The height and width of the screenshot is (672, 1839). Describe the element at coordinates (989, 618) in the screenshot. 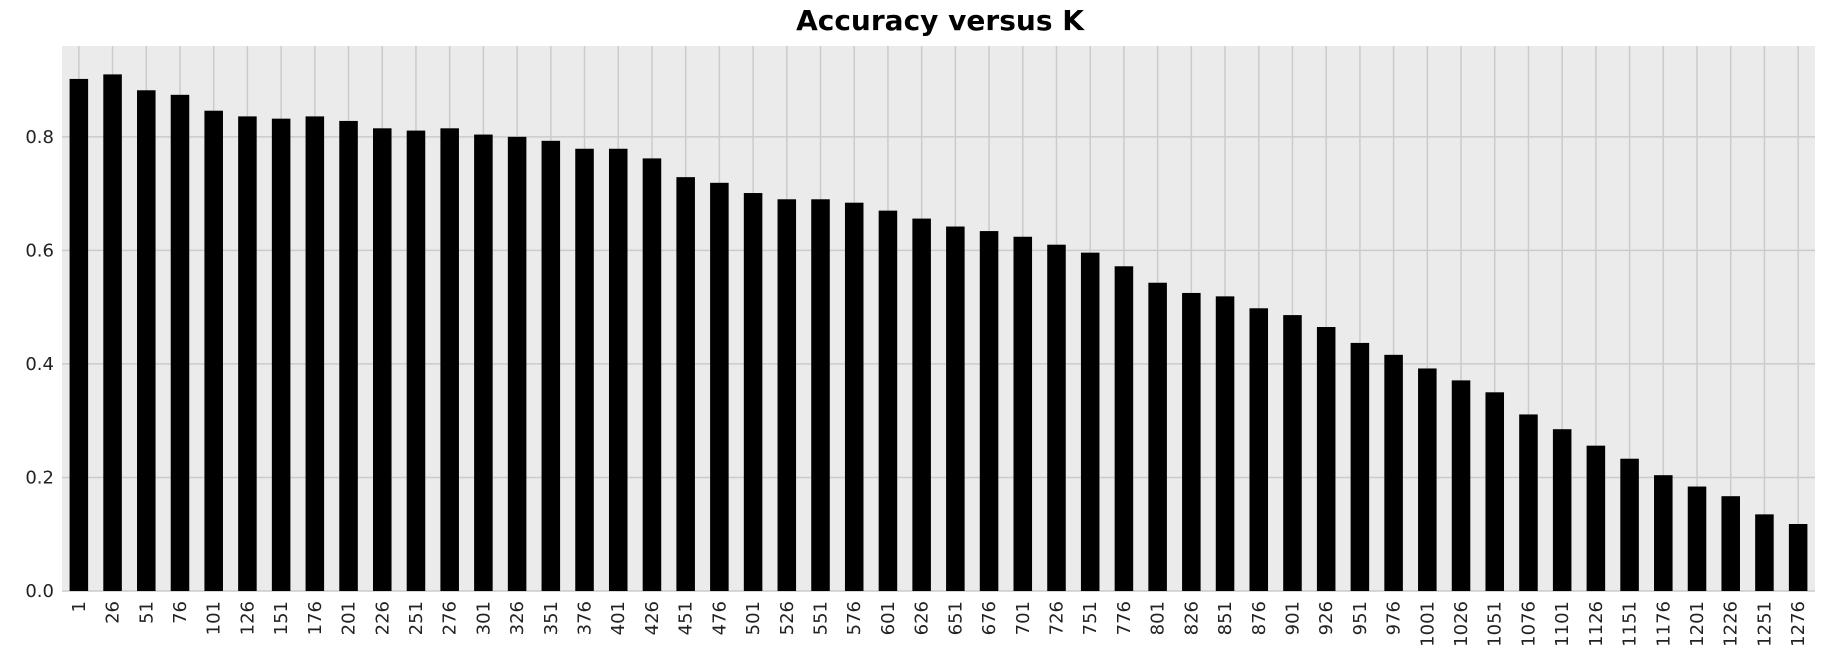

I see `x-tick-label: 676` at that location.